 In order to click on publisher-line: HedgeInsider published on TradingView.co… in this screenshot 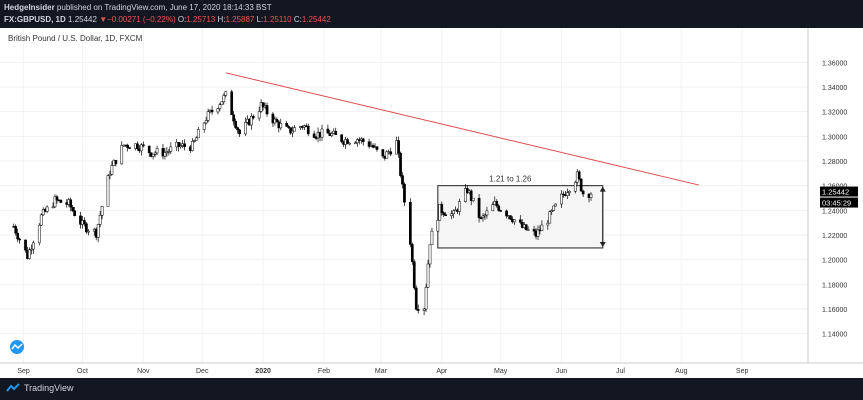, I will do `click(138, 7)`.